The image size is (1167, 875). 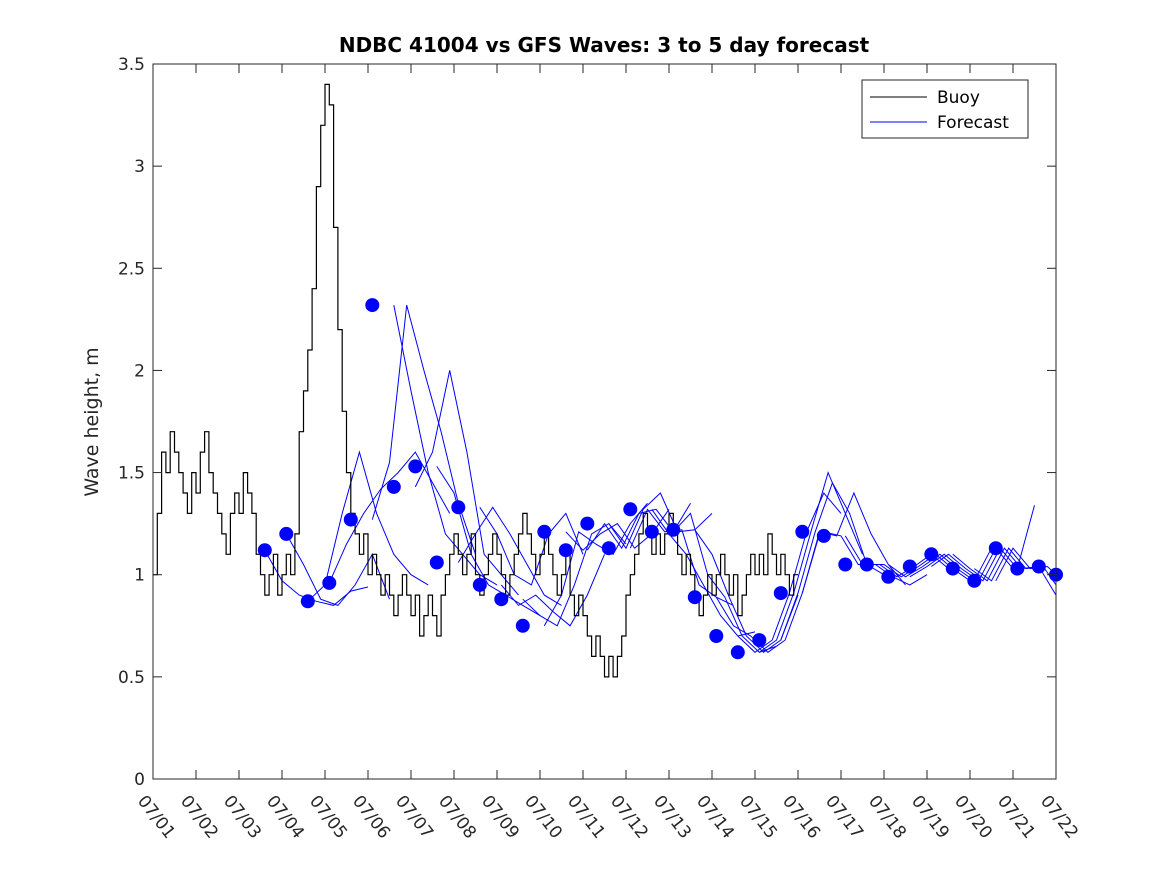 What do you see at coordinates (156, 817) in the screenshot?
I see `x-tick-label-0: 07/01` at bounding box center [156, 817].